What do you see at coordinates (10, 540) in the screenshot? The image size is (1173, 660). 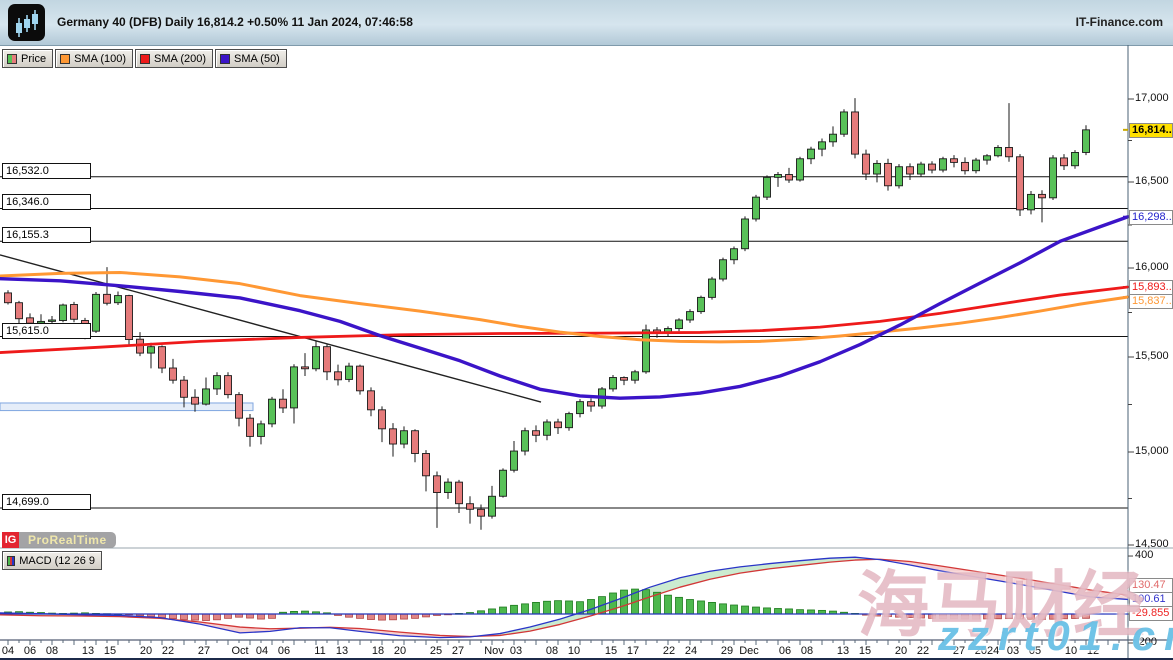 I see `ig-logo: IG` at bounding box center [10, 540].